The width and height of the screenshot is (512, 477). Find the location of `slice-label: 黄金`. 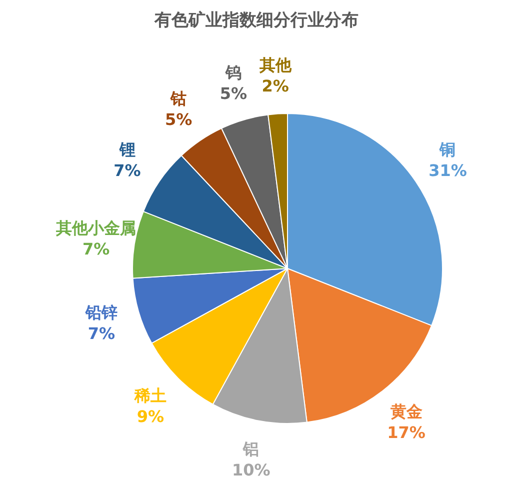

slice-label: 黄金 is located at coordinates (405, 412).